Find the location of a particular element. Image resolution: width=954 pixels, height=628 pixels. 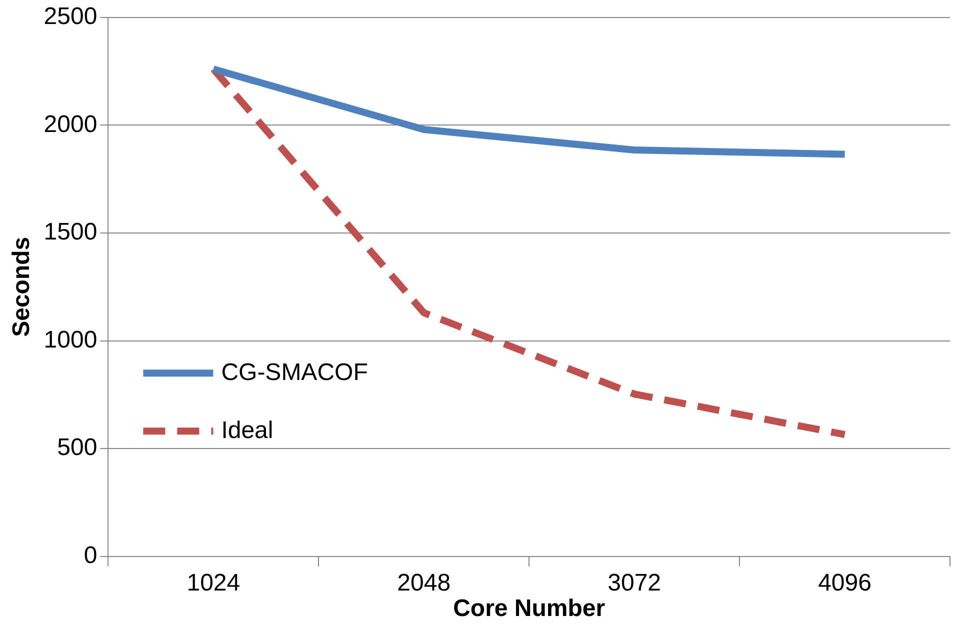

y-tick-label: 1000 is located at coordinates (71, 340).